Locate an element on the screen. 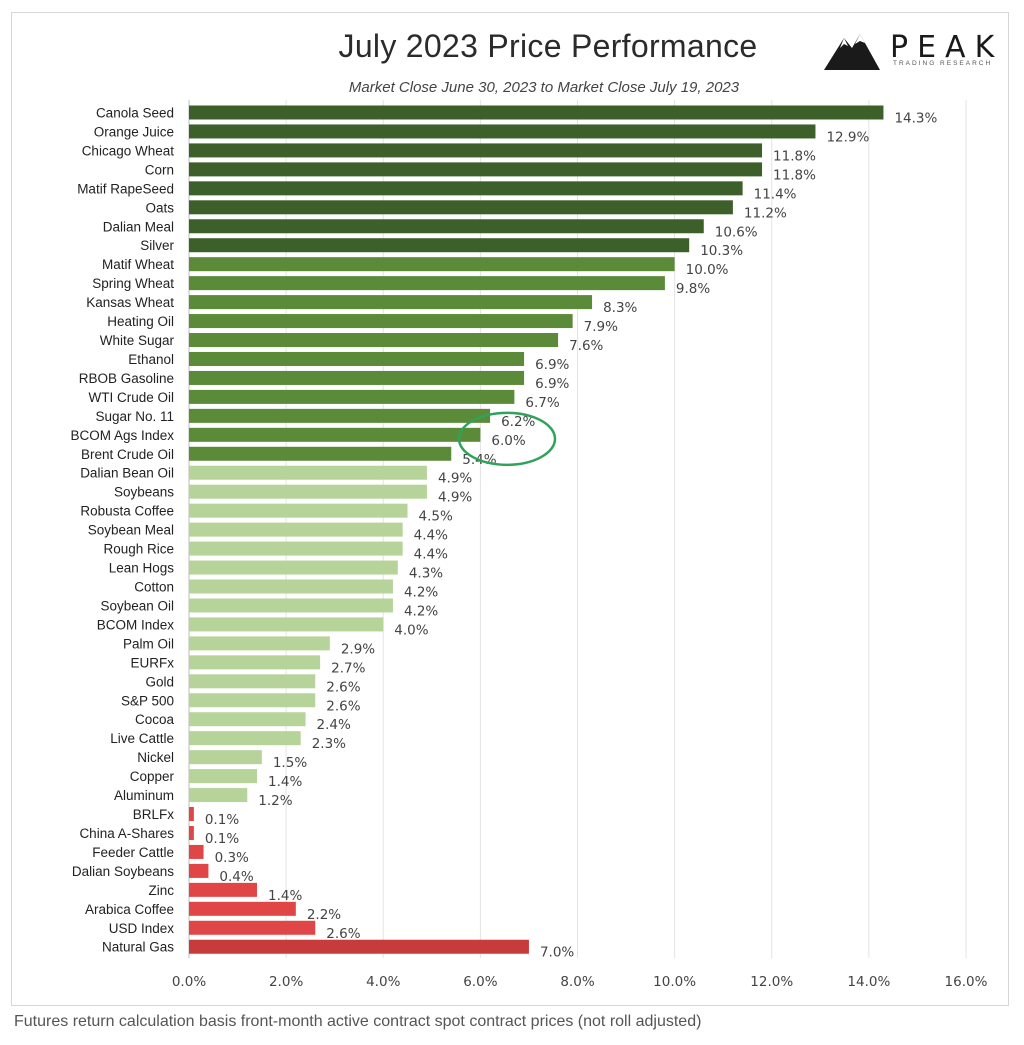 Image resolution: width=1024 pixels, height=1045 pixels. value-label: 4.9% is located at coordinates (455, 479).